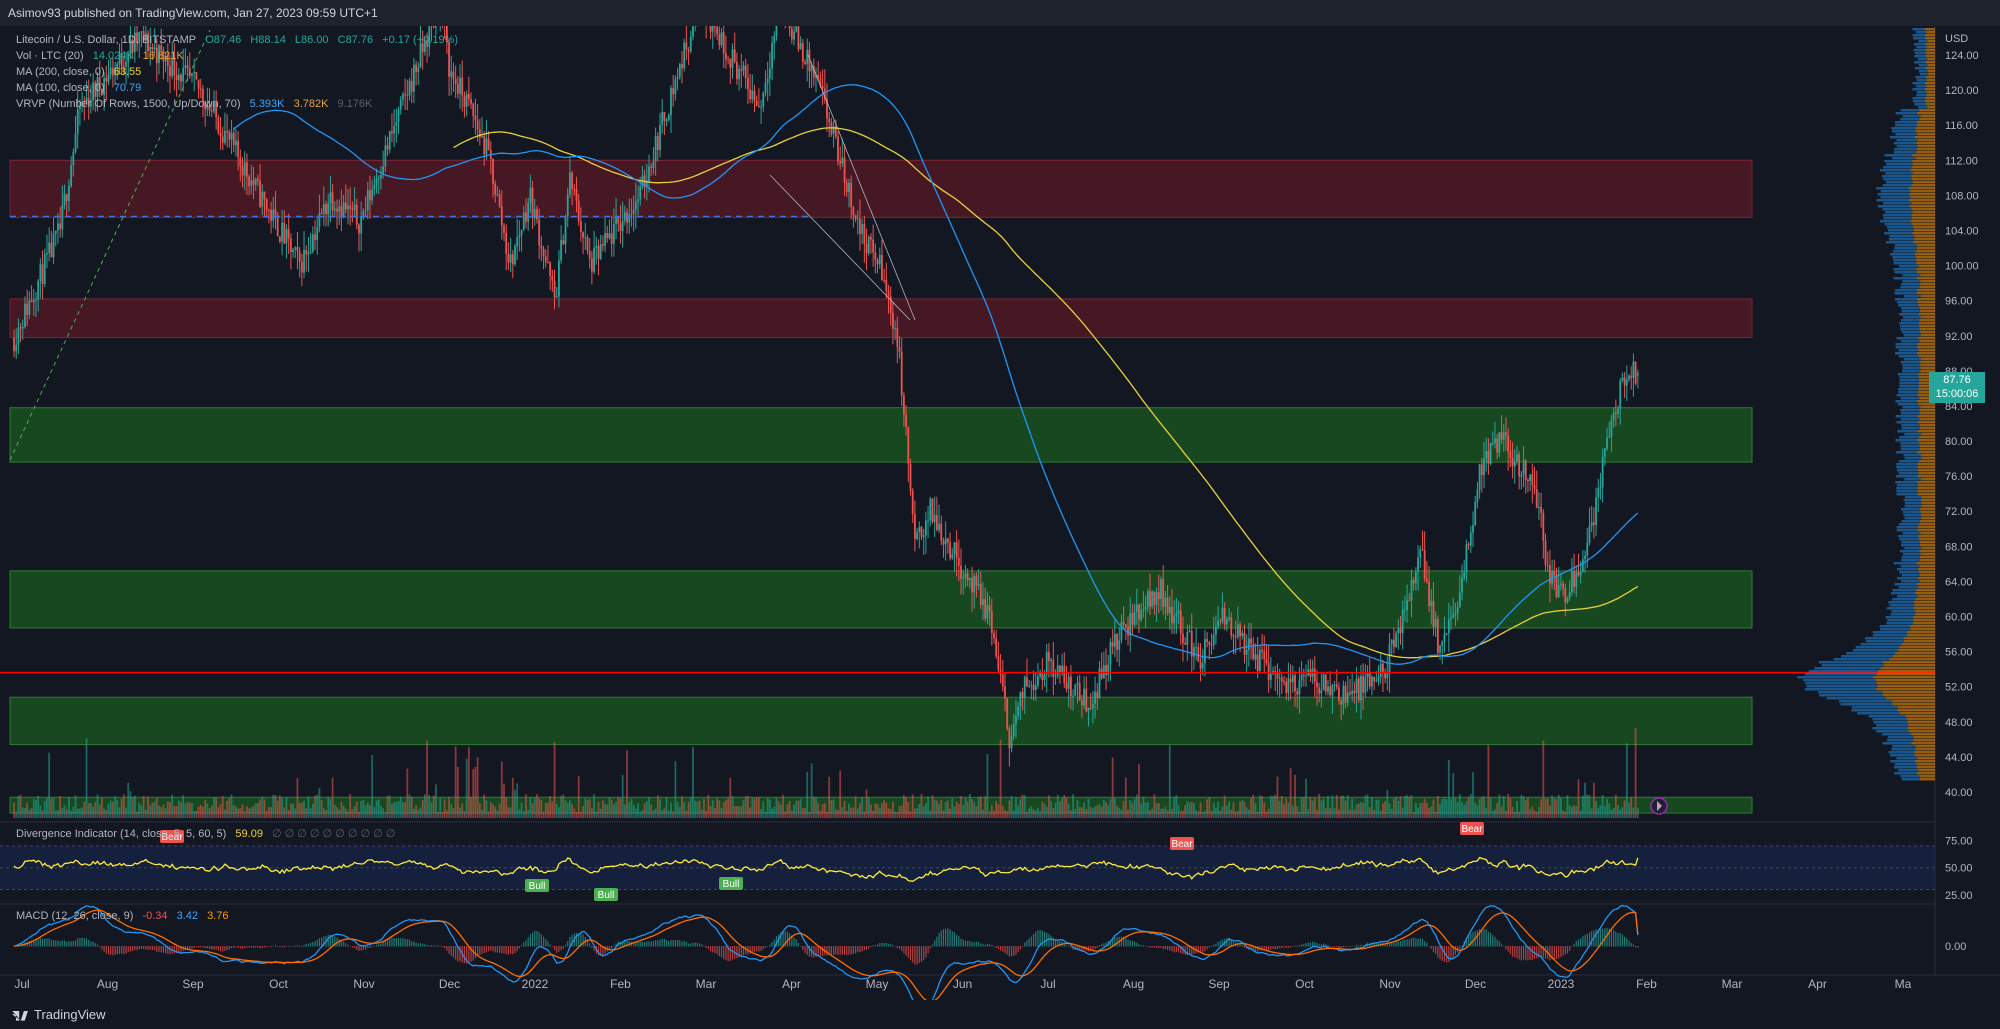 The height and width of the screenshot is (1029, 2000). What do you see at coordinates (1659, 806) in the screenshot?
I see `replay-icon` at bounding box center [1659, 806].